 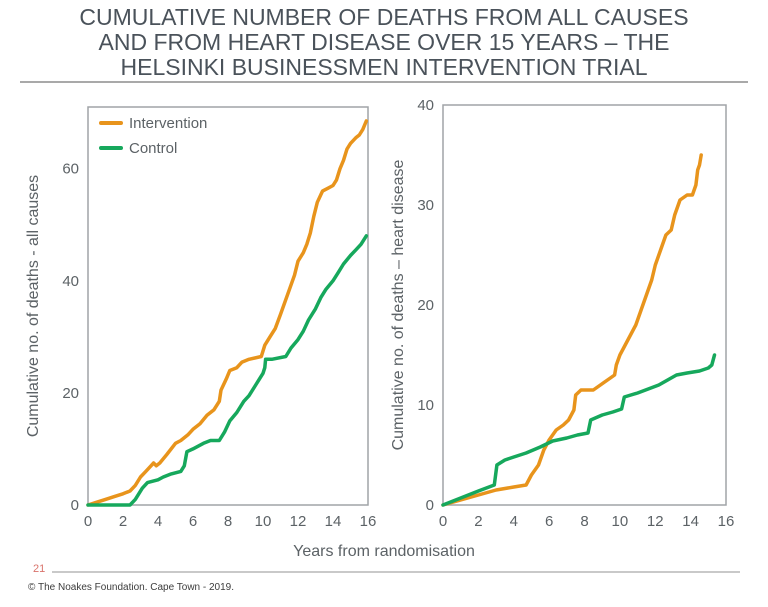 What do you see at coordinates (168, 123) in the screenshot?
I see `legend-label-intervention: Intervention` at bounding box center [168, 123].